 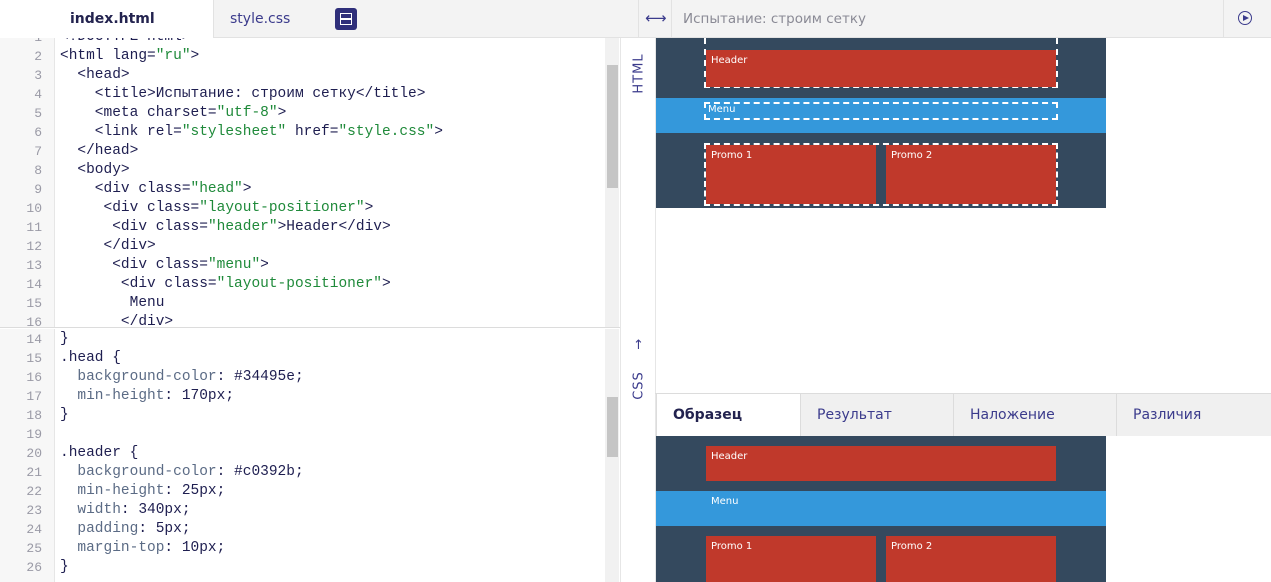 I want to click on code-line: 10 <div class="layout-positioner">, so click(x=300, y=208).